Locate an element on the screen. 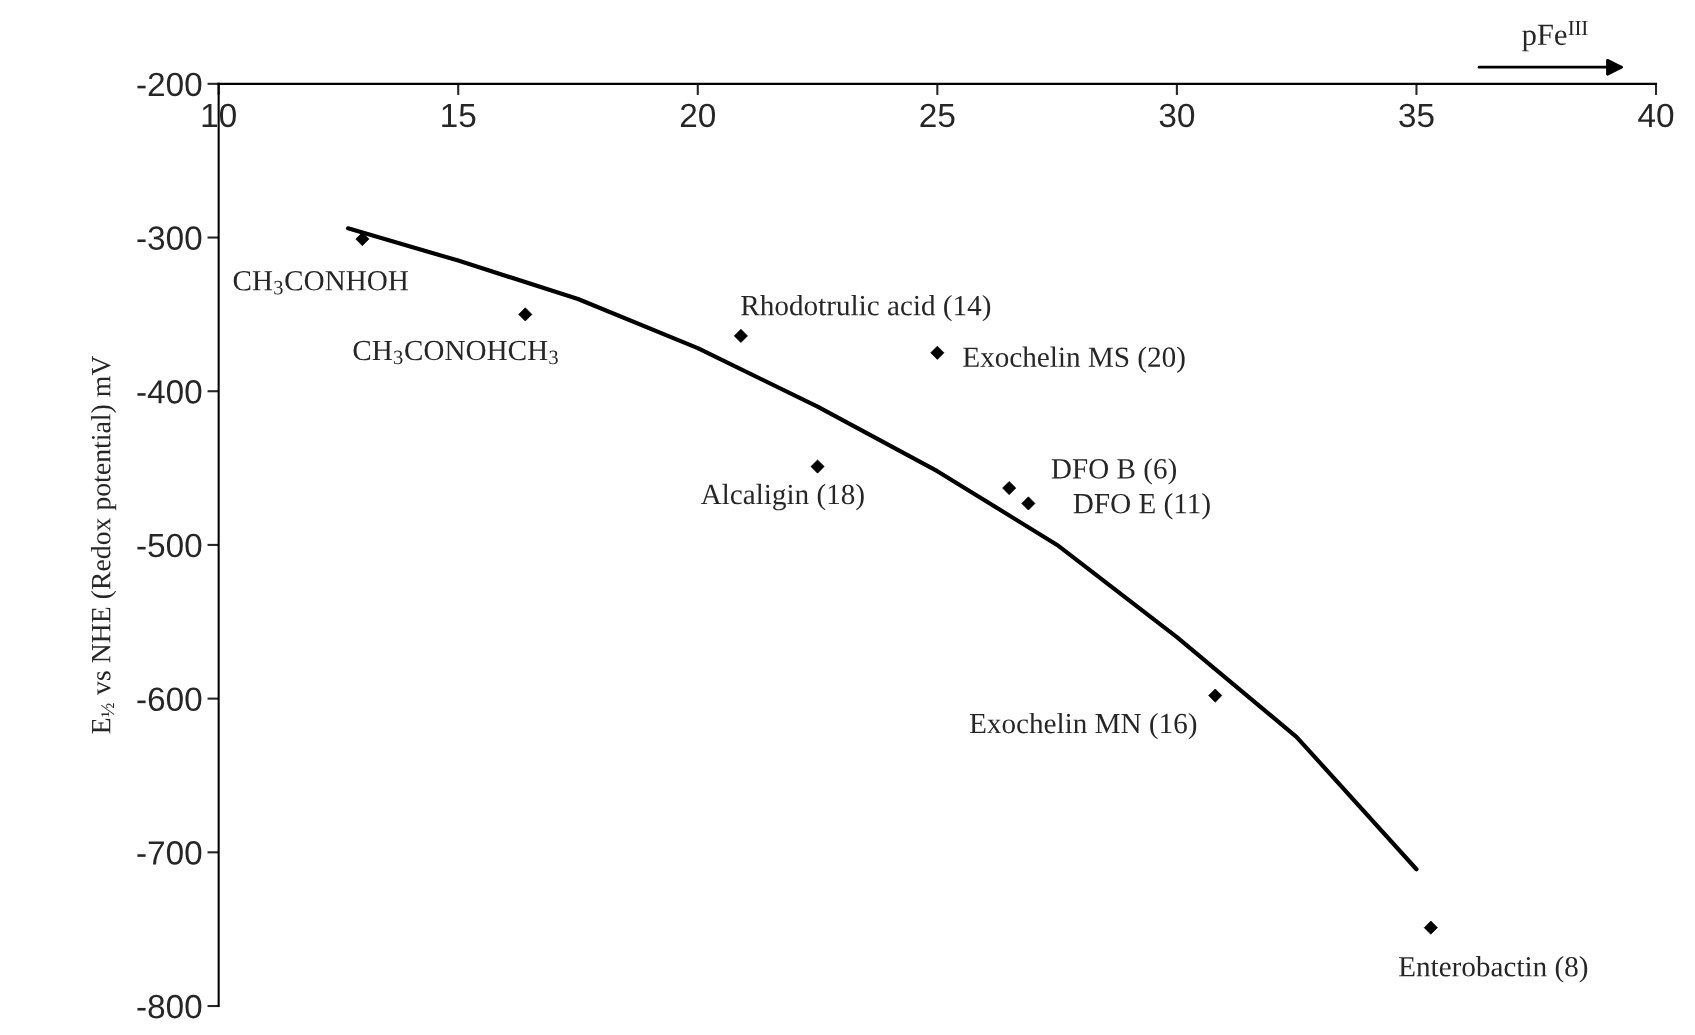  annotation: Enterobactin (8) is located at coordinates (1493, 969).